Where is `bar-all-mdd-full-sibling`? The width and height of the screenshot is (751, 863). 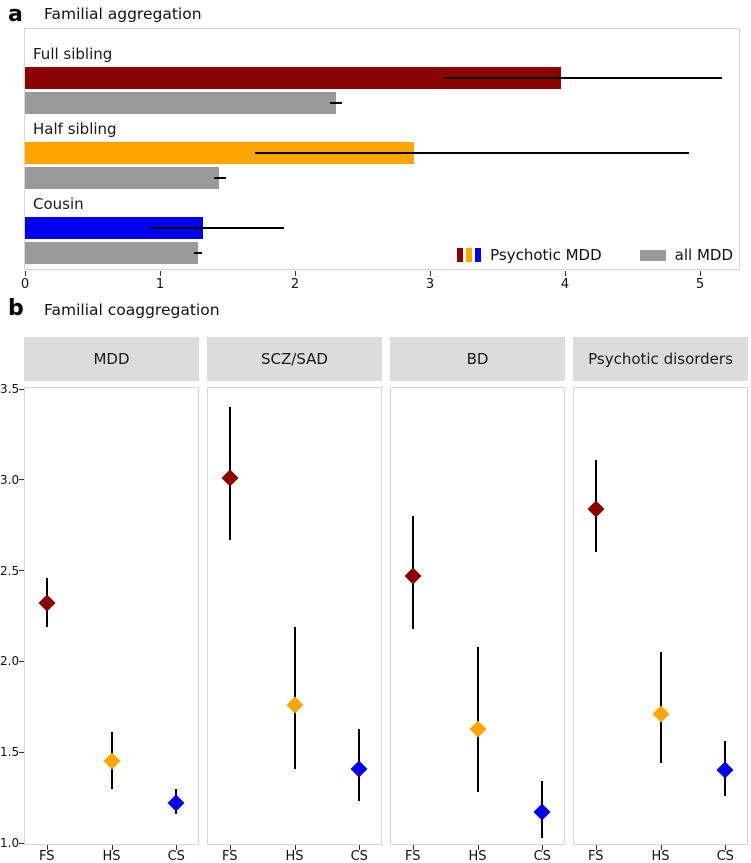 bar-all-mdd-full-sibling is located at coordinates (180, 103).